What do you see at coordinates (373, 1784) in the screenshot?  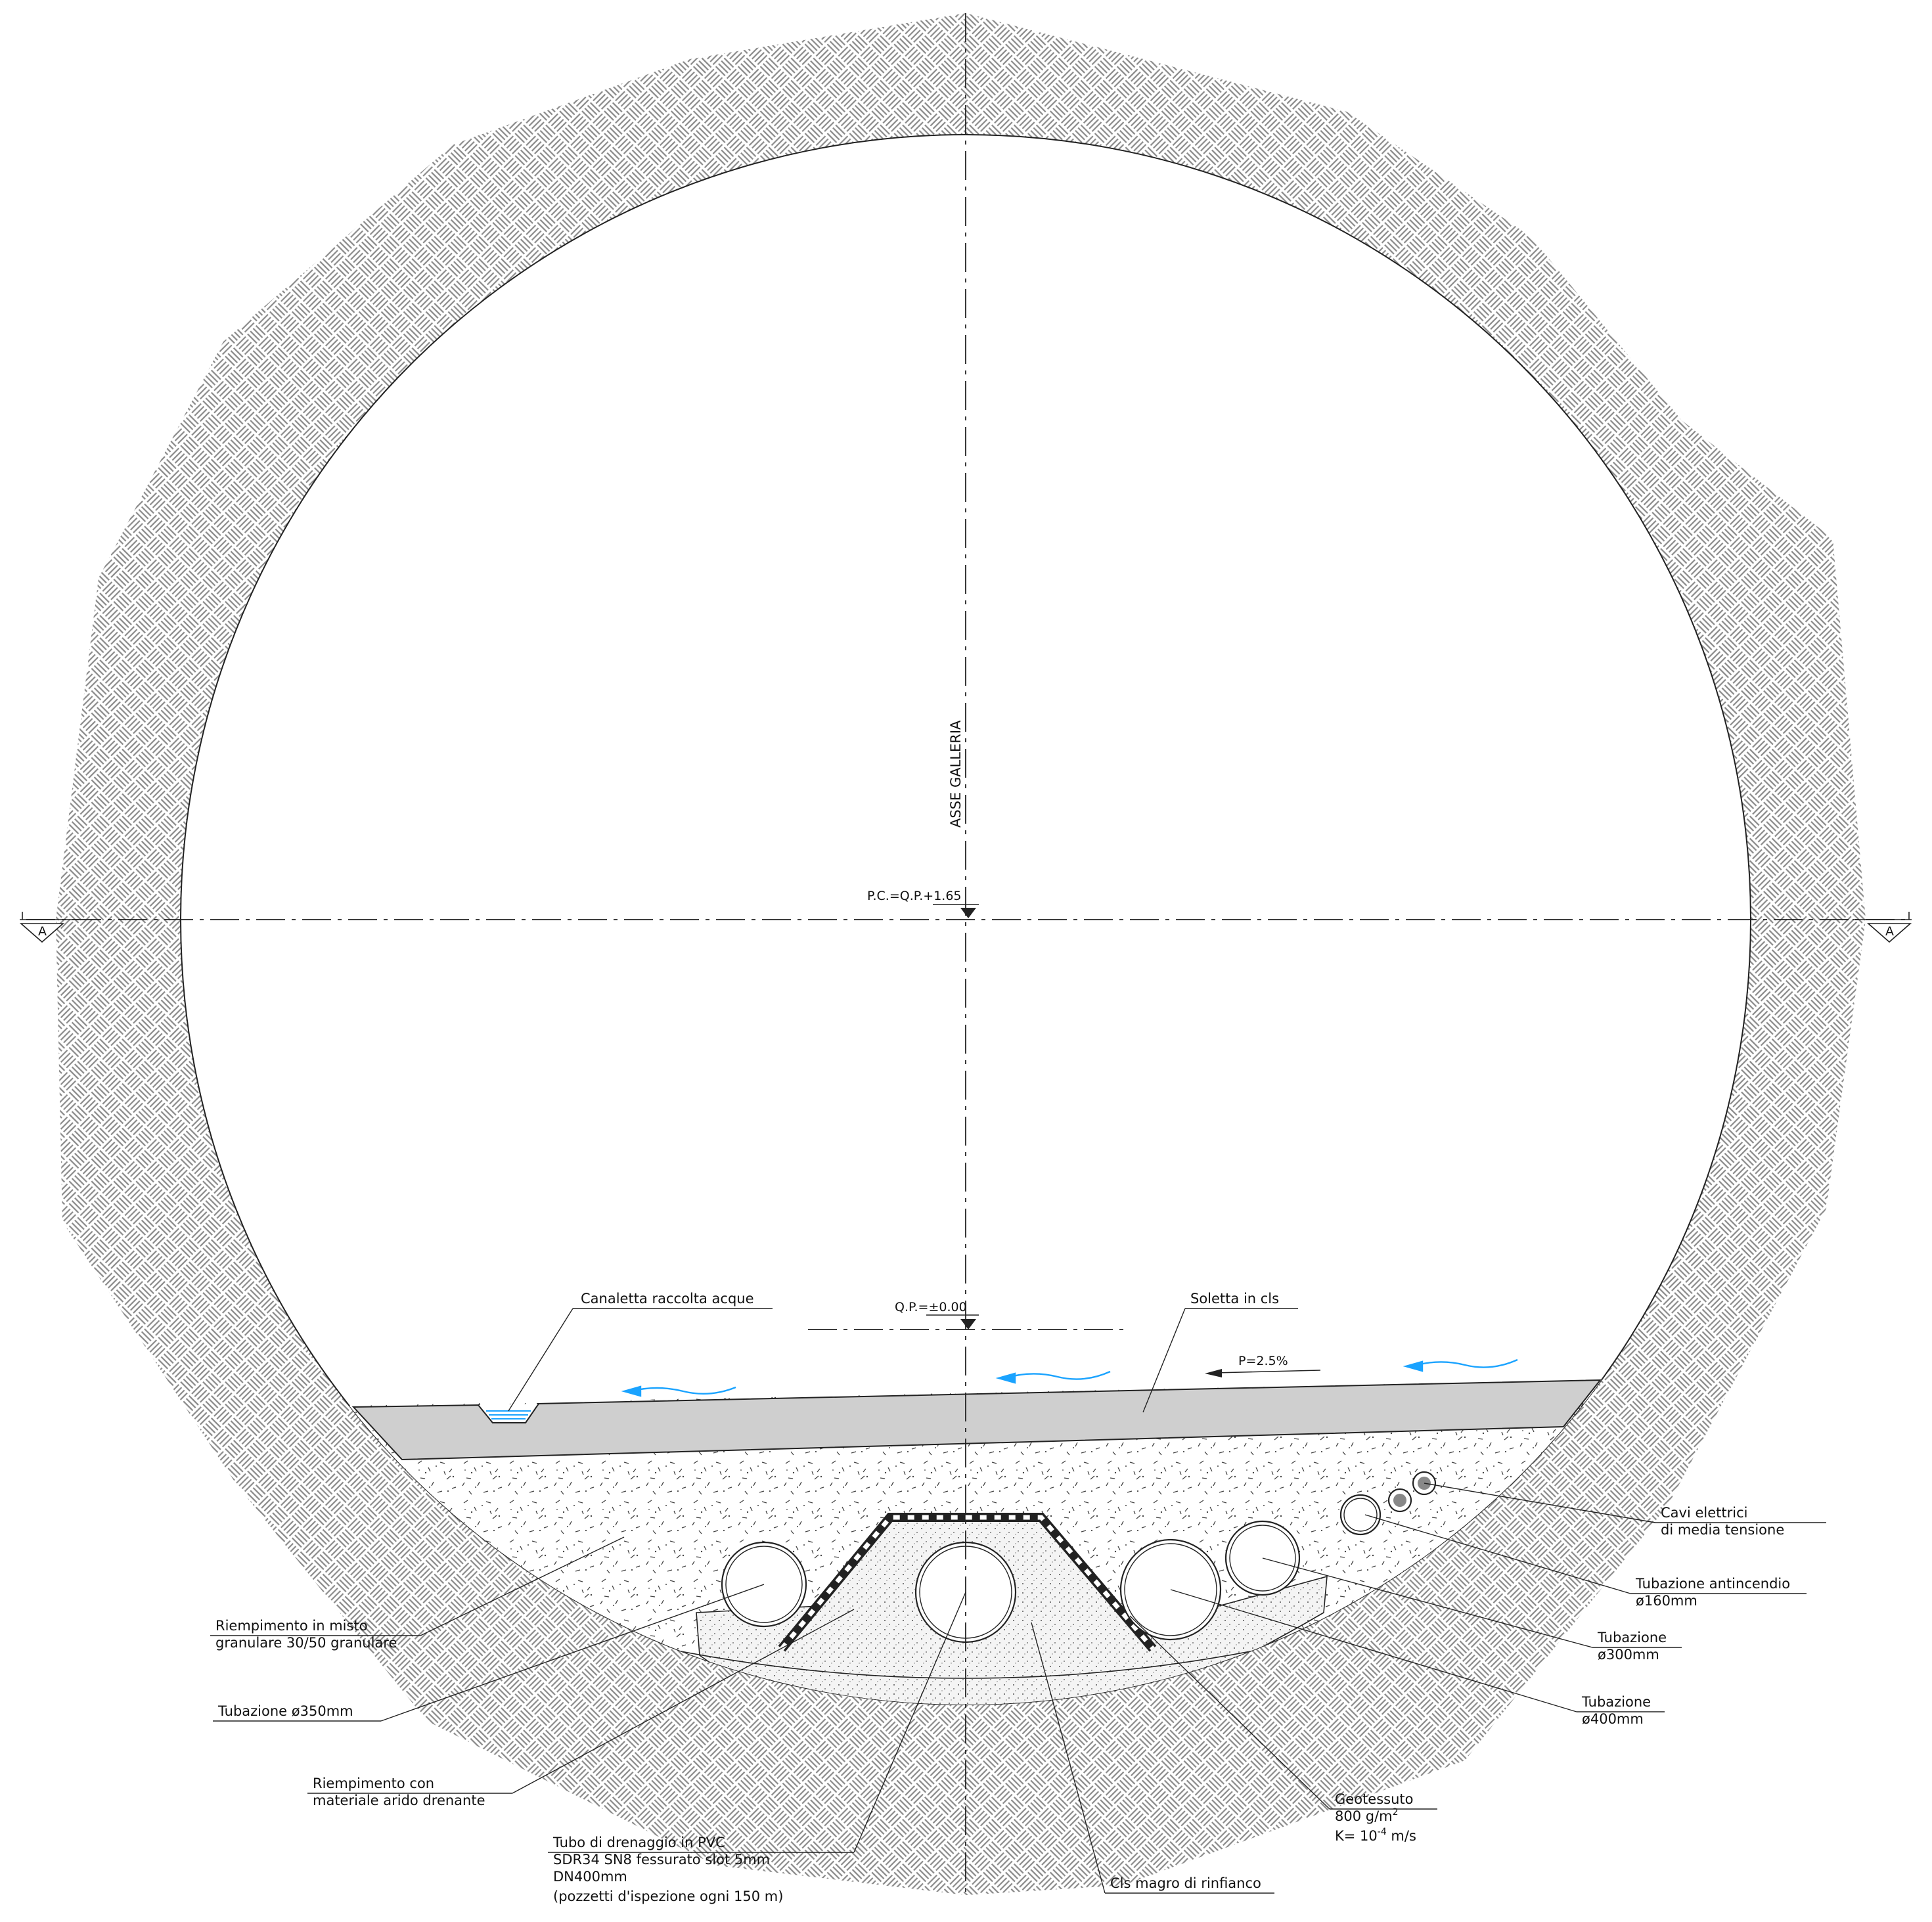 I see `svg-text: Riempimento con` at bounding box center [373, 1784].